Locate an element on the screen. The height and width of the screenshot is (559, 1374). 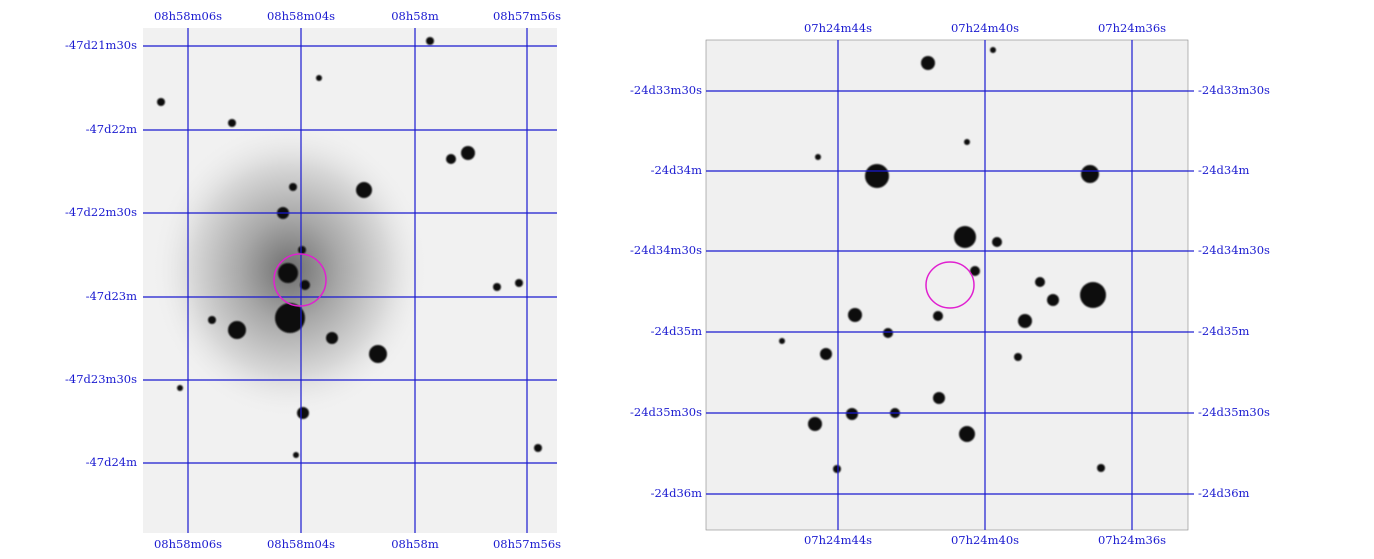
dec-label: -47d22m is located at coordinates (112, 129).